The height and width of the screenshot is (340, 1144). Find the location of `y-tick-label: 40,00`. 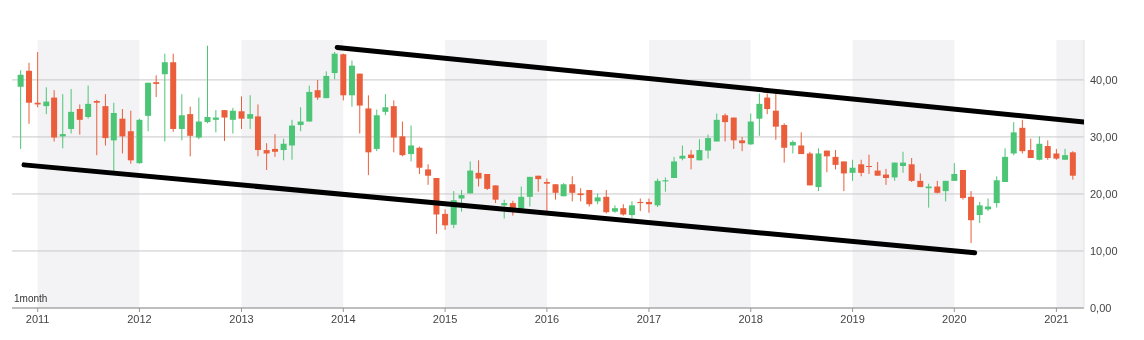

y-tick-label: 40,00 is located at coordinates (1104, 79).